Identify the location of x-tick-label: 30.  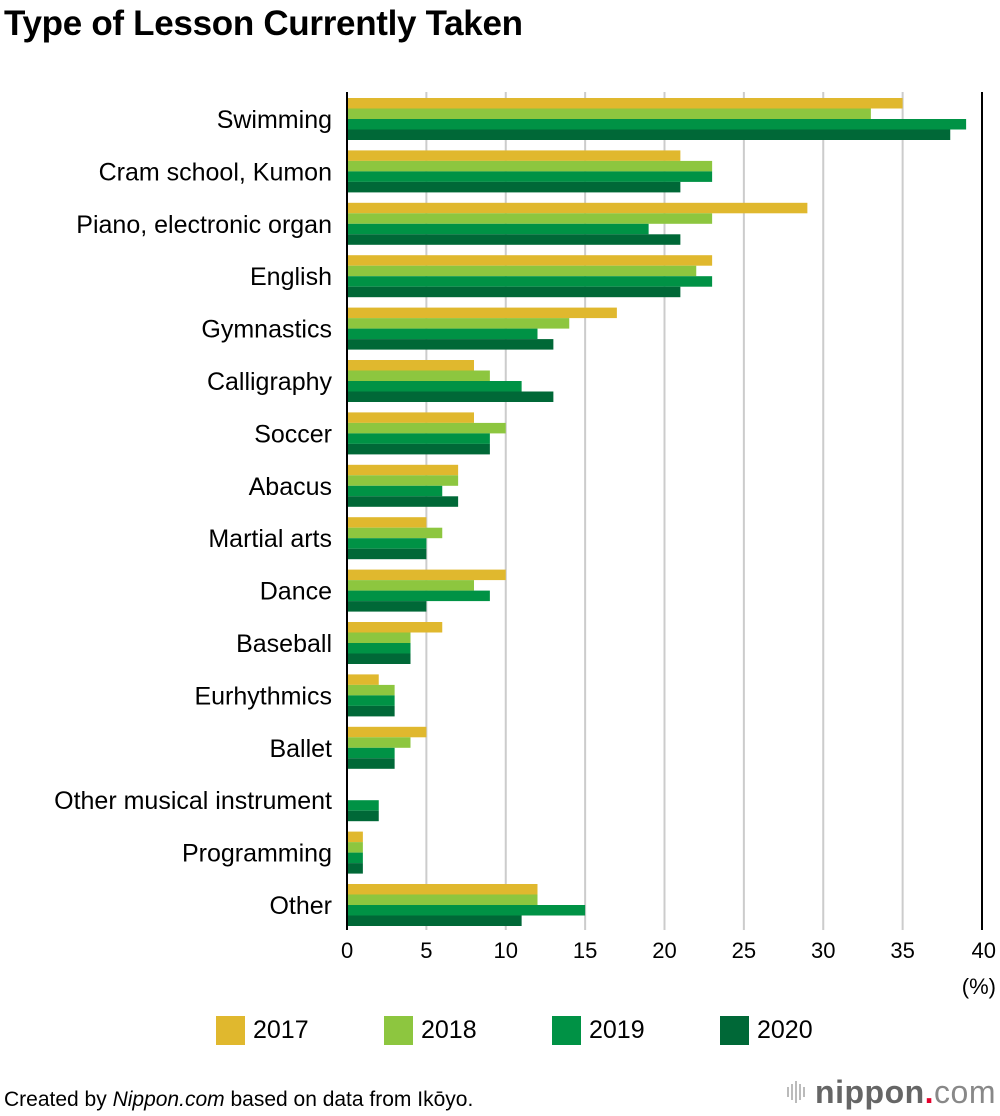
(823, 950).